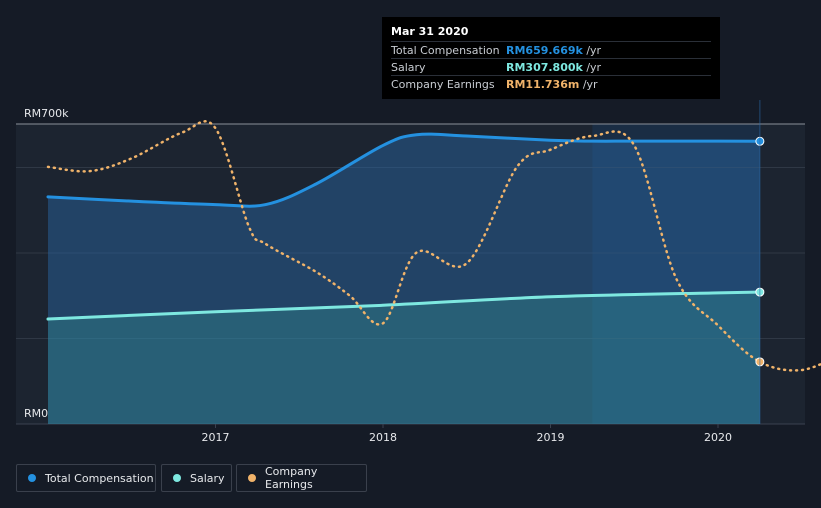  Describe the element at coordinates (36, 413) in the screenshot. I see `y-tick-label: RM0` at that location.